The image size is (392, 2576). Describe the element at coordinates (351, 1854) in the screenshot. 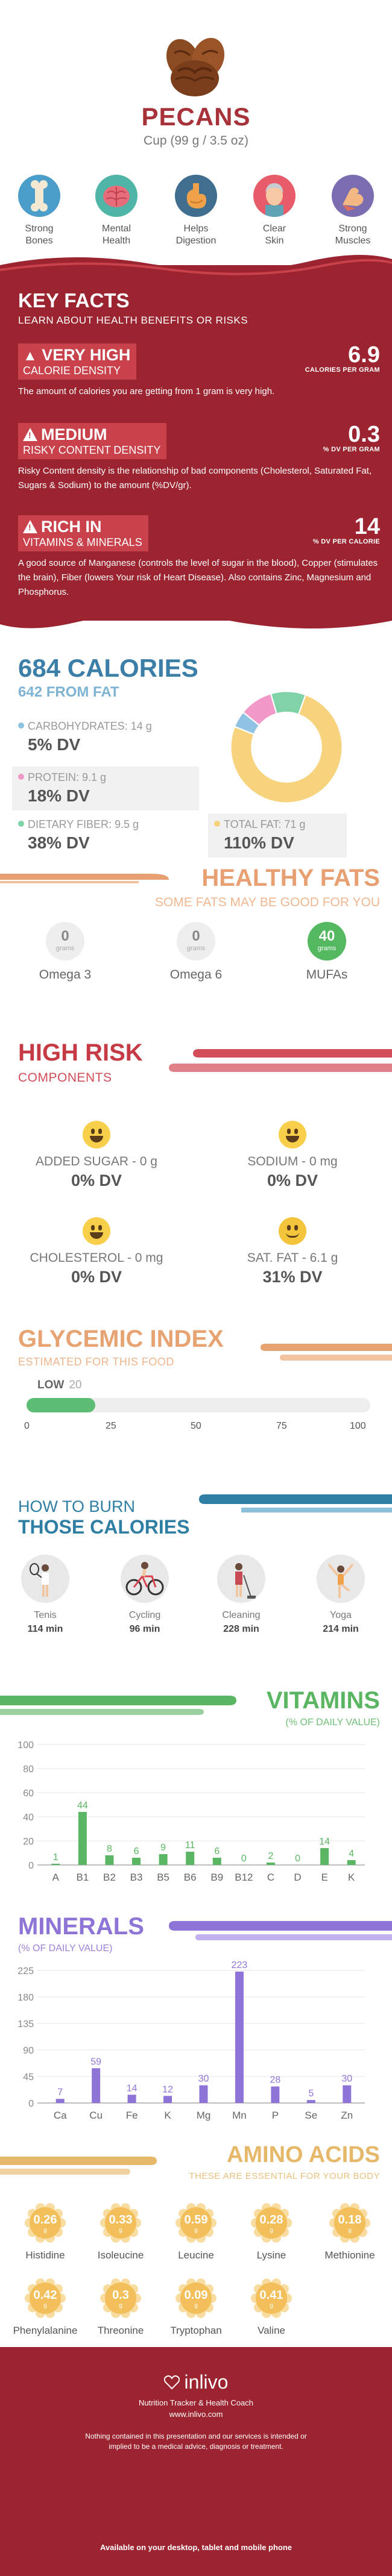

I see `bar-value-label: 4` at that location.